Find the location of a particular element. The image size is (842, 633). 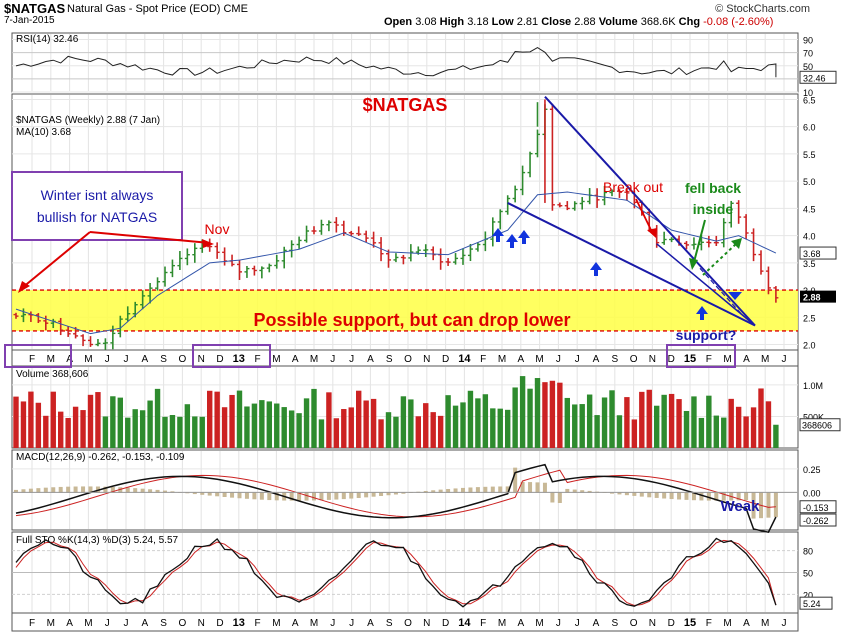

open-label: Open is located at coordinates (398, 22).